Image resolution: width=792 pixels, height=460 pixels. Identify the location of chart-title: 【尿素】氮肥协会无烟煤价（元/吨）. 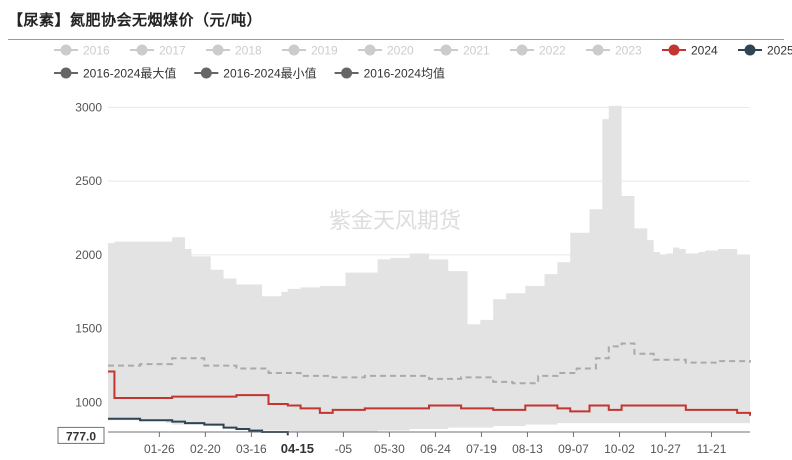
(135, 20).